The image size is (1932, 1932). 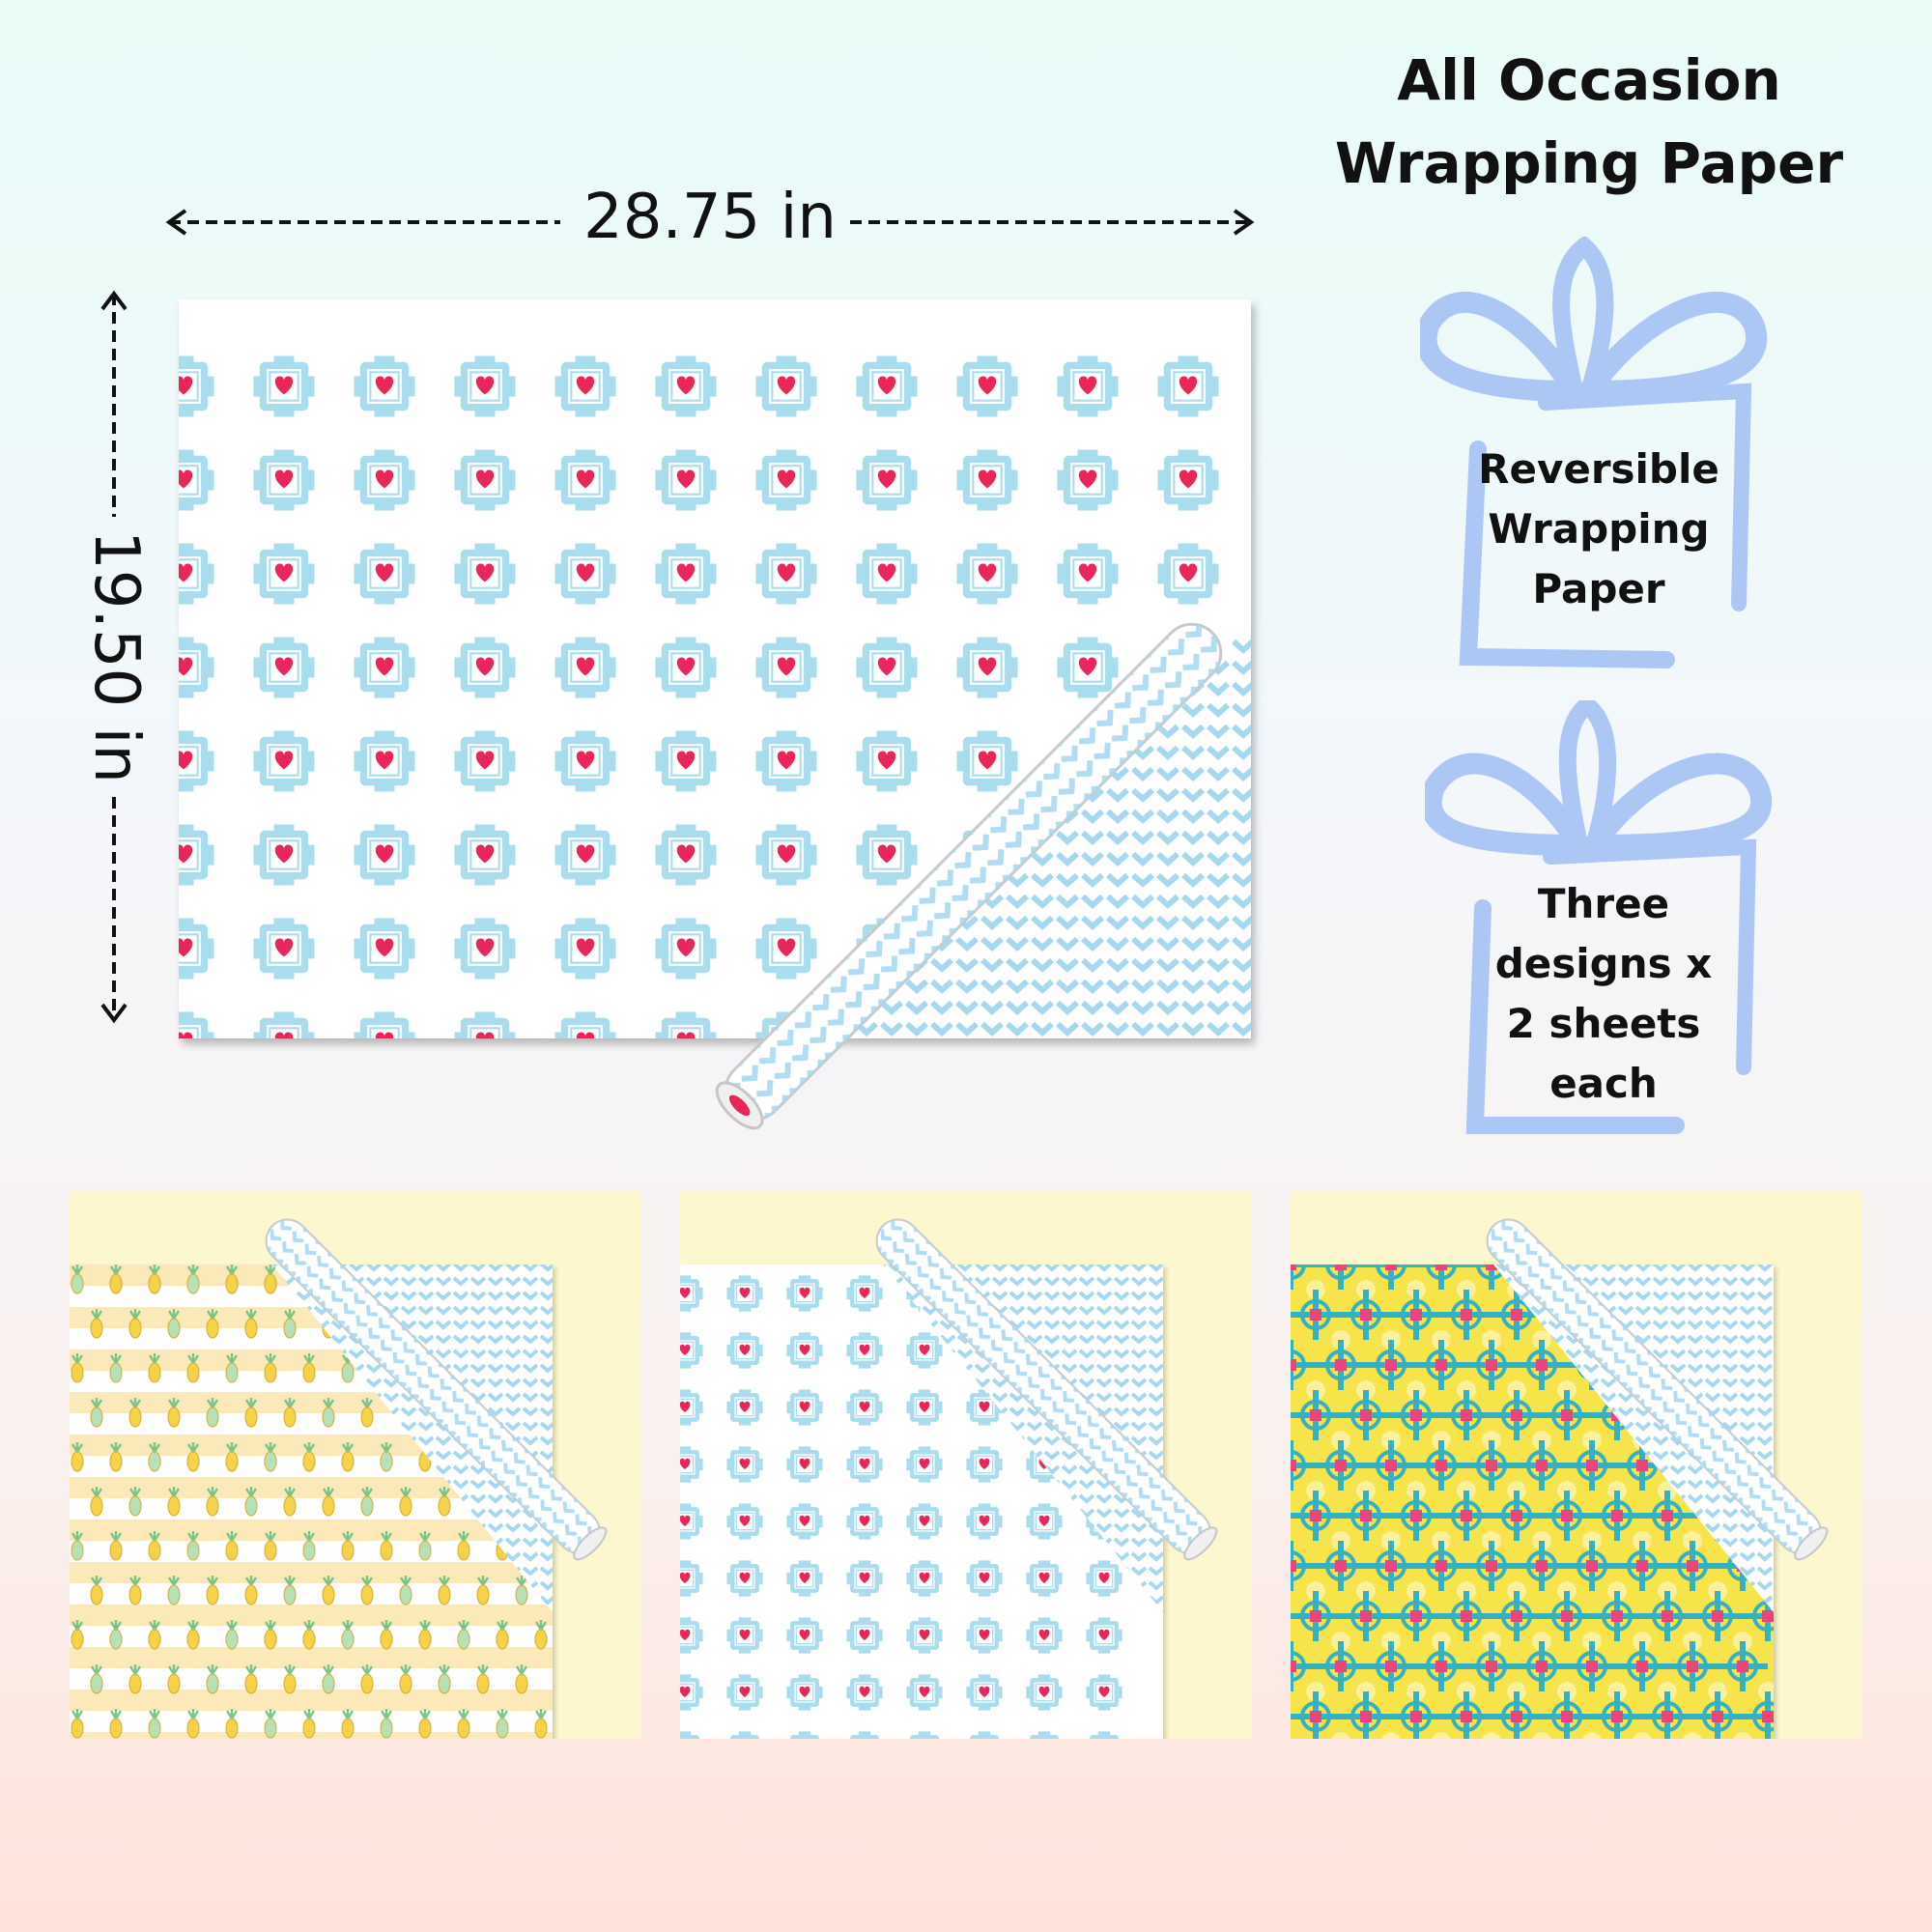 I want to click on design-thumbnail-pineapple, so click(x=355, y=1465).